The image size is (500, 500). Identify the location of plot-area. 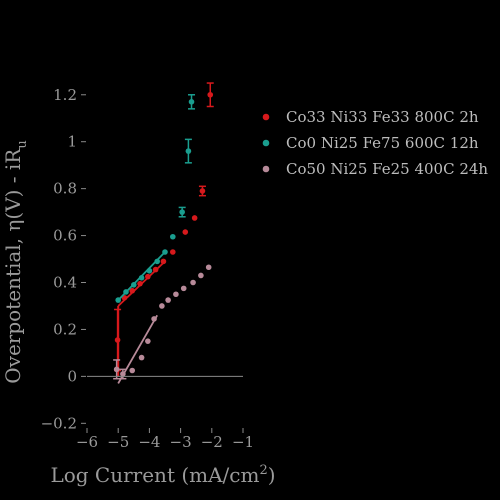
(163, 233).